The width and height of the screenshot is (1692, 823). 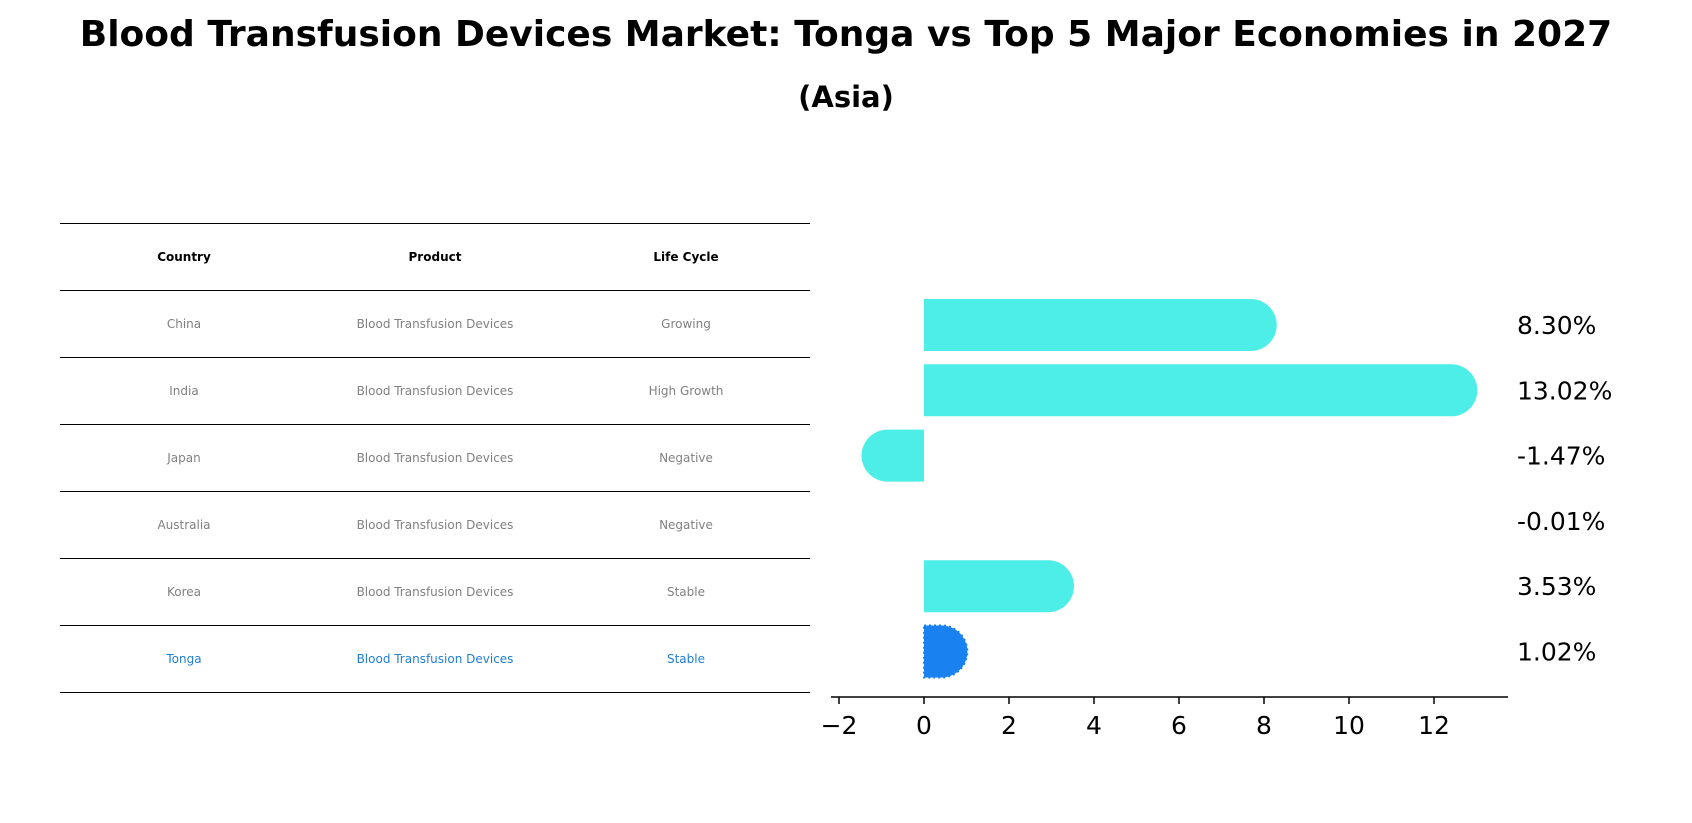 What do you see at coordinates (1561, 456) in the screenshot?
I see `value-label-japan: -1.47%` at bounding box center [1561, 456].